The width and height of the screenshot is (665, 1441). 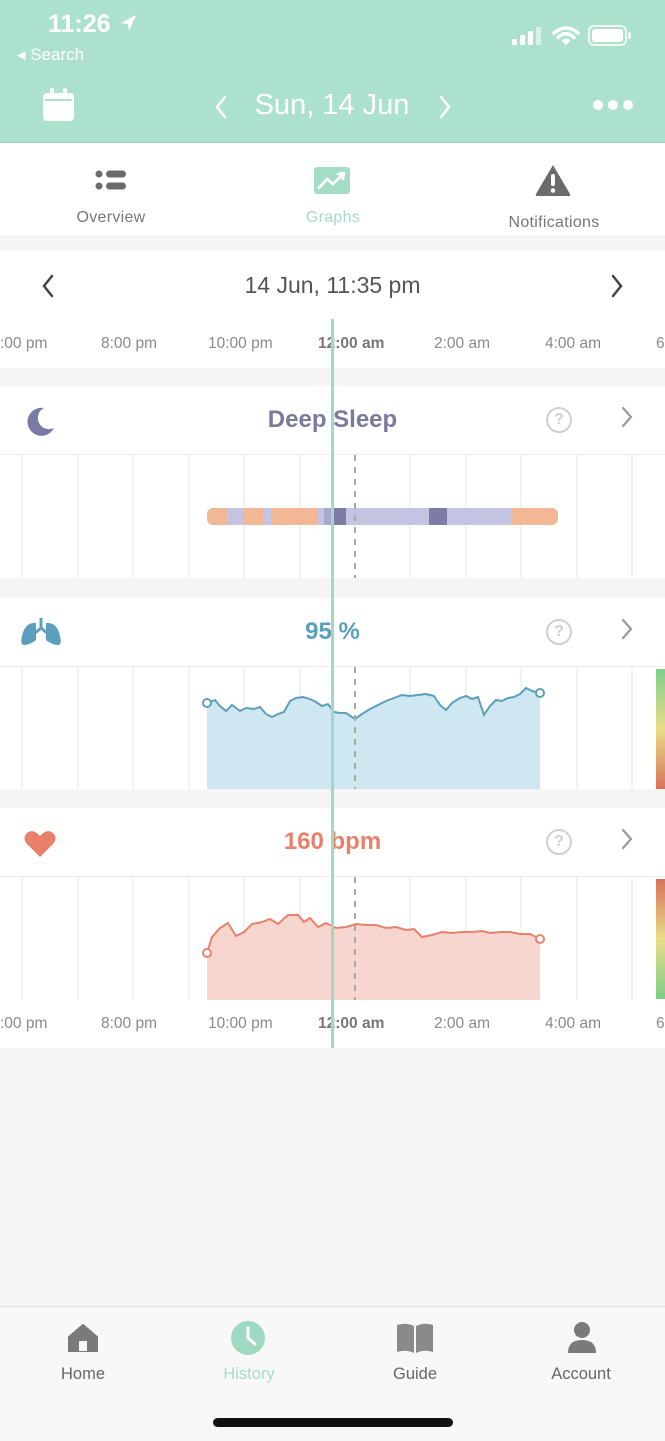 I want to click on home-icon, so click(x=83, y=1338).